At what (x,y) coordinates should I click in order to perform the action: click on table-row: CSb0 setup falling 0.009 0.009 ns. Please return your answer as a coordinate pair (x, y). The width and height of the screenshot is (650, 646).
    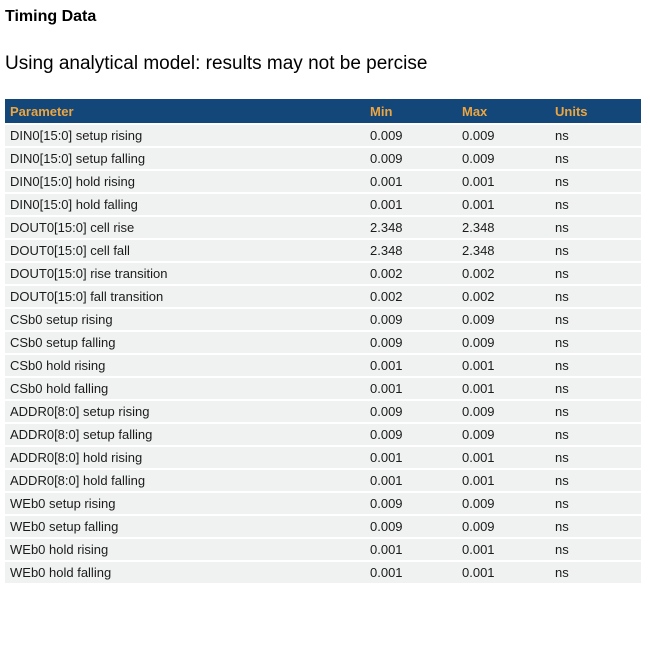
    Looking at the image, I should click on (323, 343).